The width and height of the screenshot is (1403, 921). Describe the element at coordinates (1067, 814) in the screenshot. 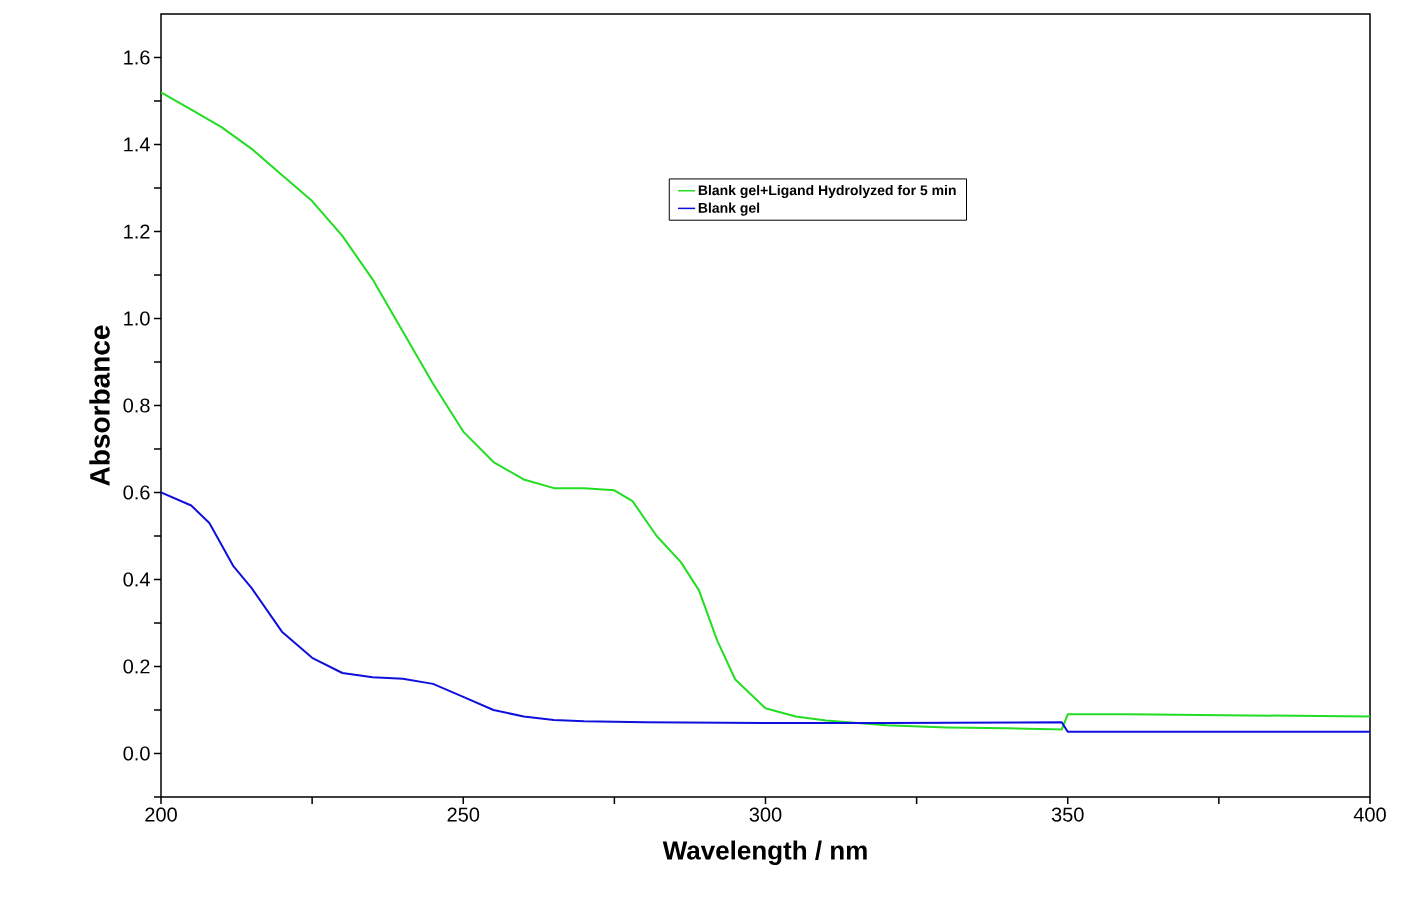

I see `x-tick-label: 350` at that location.